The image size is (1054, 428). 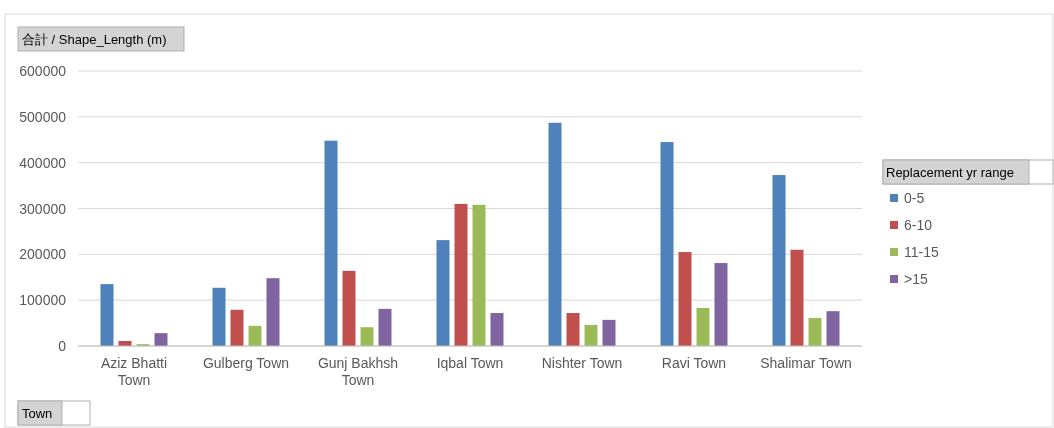 What do you see at coordinates (43, 208) in the screenshot?
I see `y-tick-label: 300000` at bounding box center [43, 208].